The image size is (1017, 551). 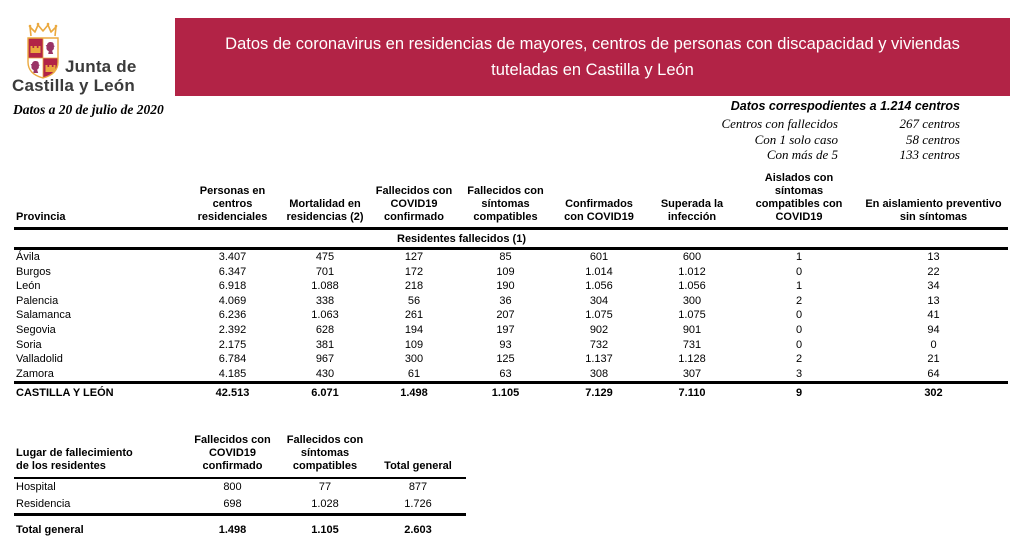 I want to click on table-cell: 64, so click(x=933, y=375).